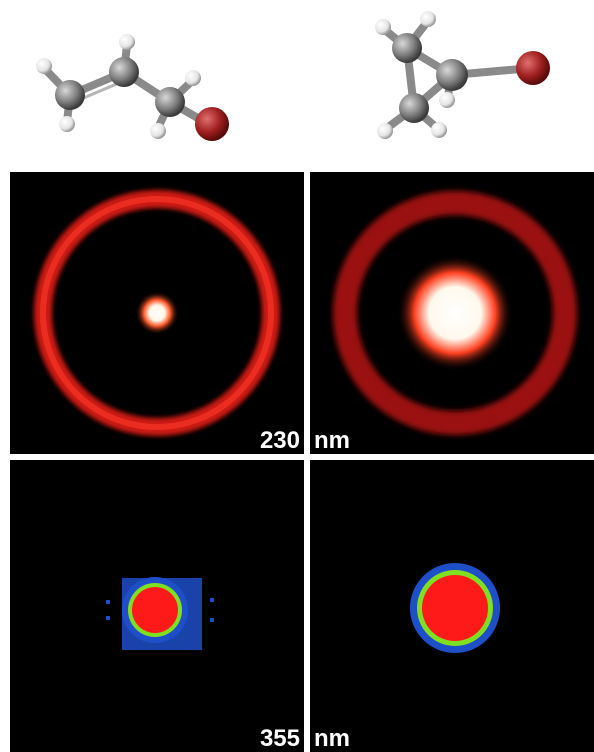  I want to click on cyclopropyl-bromide-molecule, so click(445, 86).